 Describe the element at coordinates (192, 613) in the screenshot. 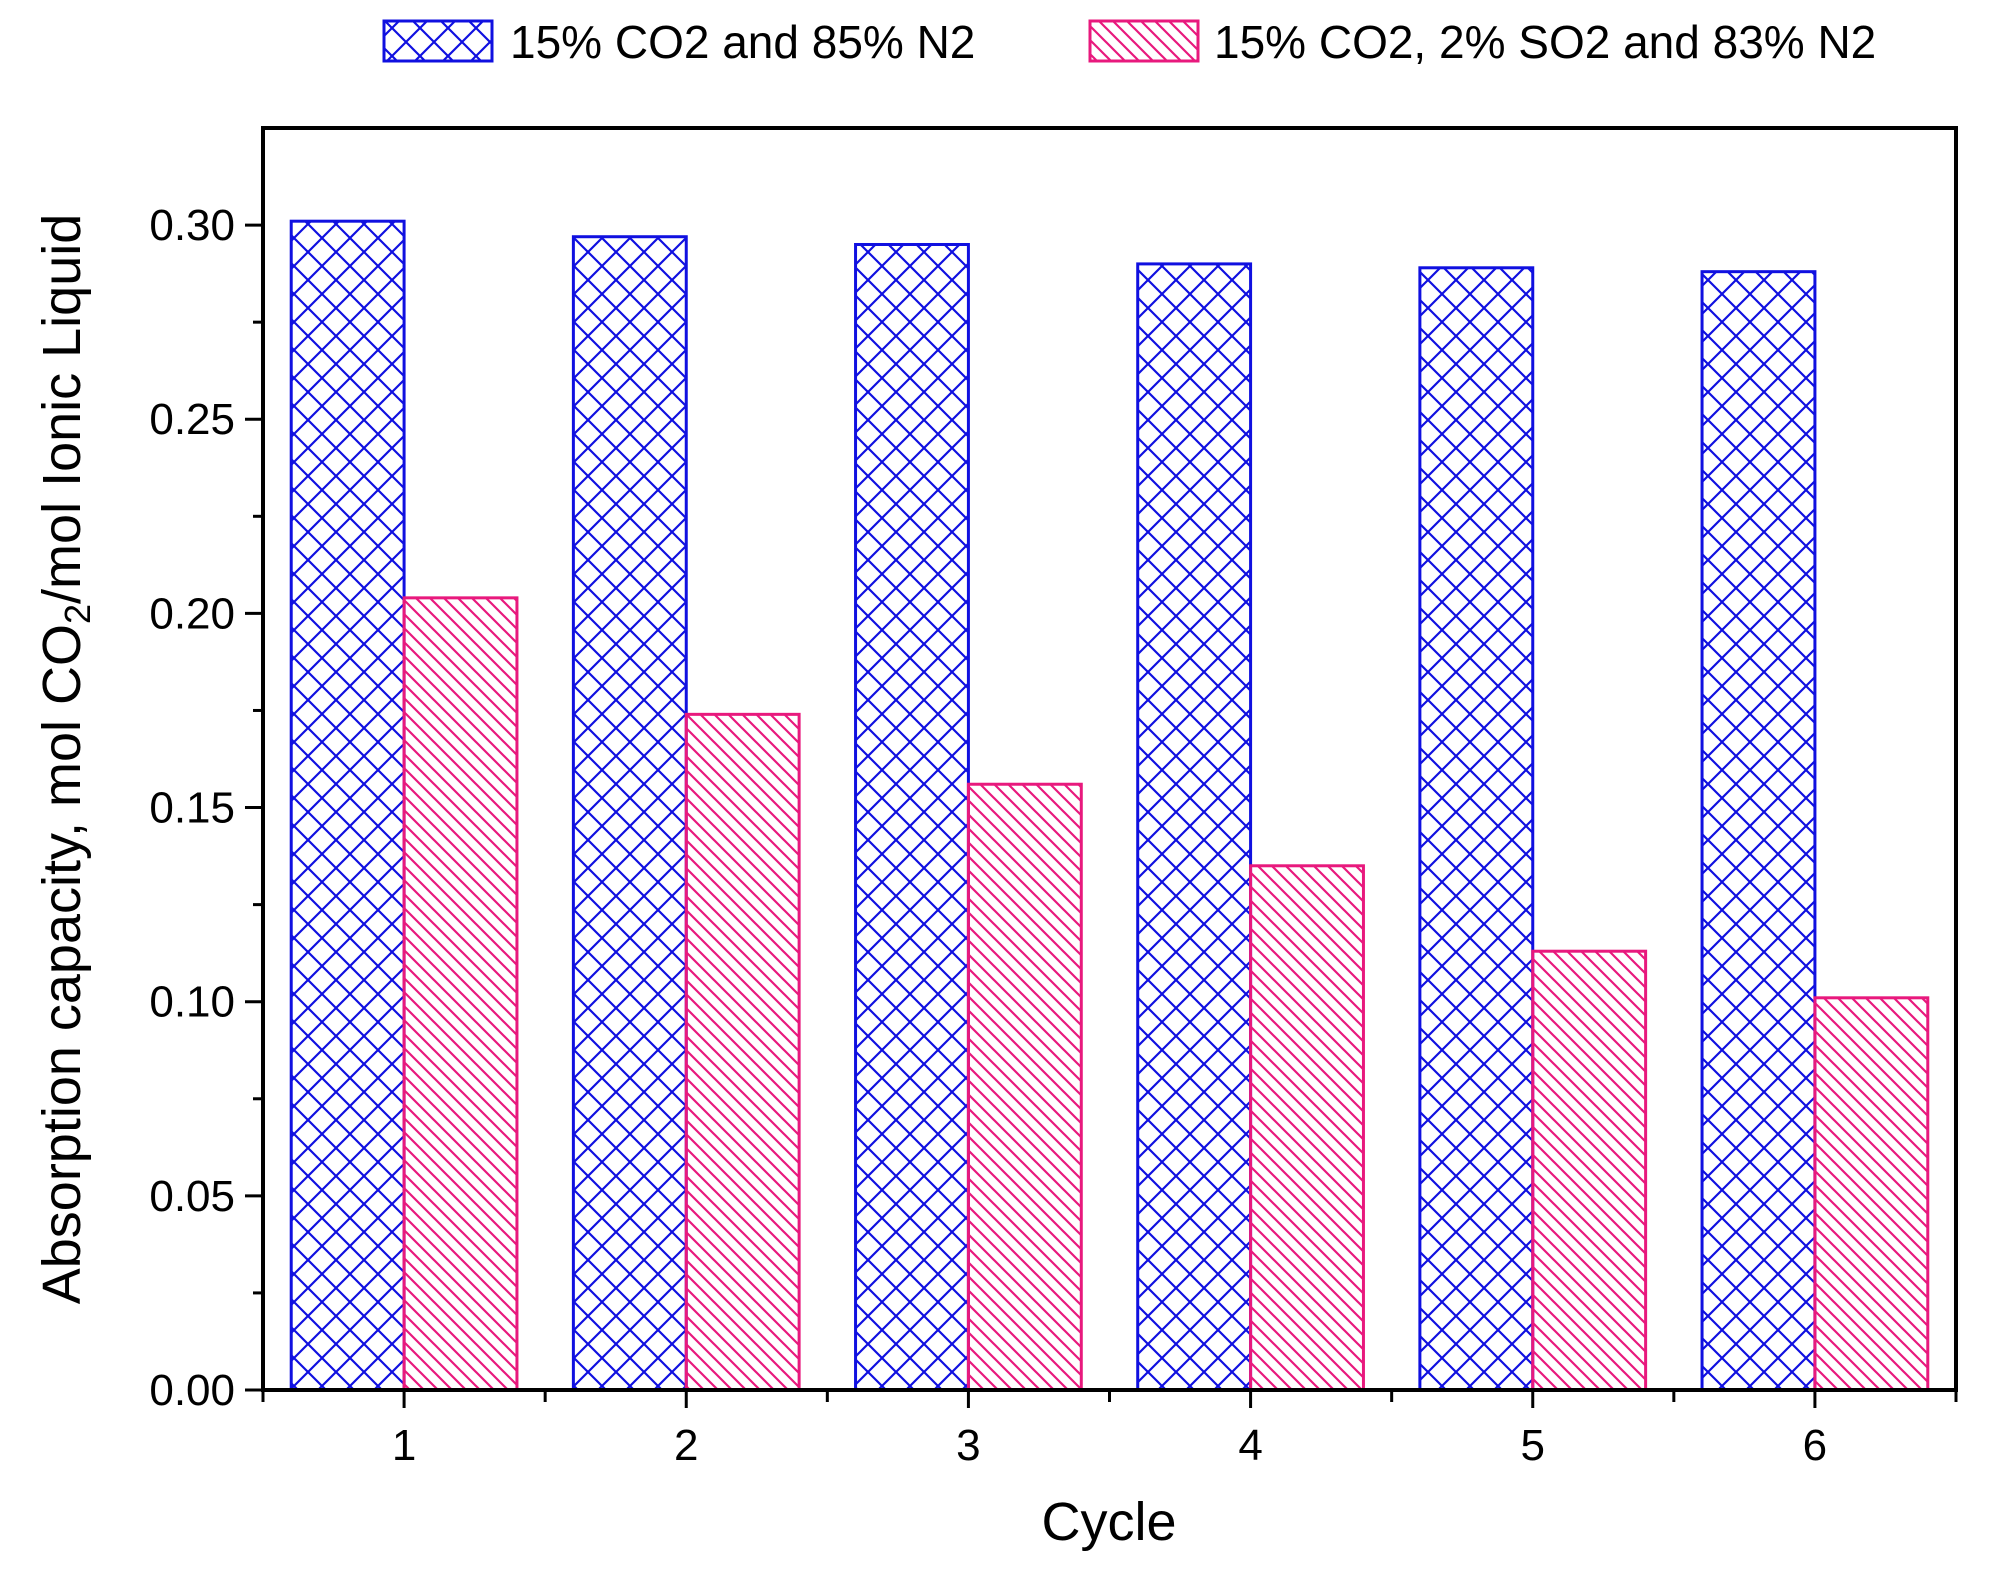

I see `y-tick-label: 0.20` at that location.